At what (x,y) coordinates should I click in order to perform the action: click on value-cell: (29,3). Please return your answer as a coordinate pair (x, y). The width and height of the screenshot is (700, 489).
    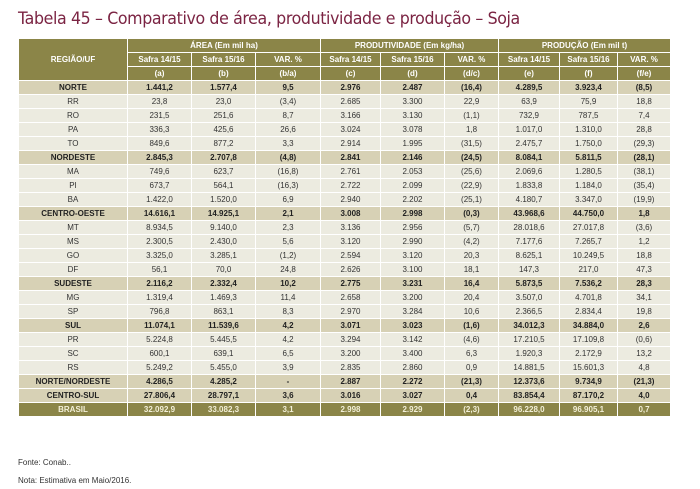
    Looking at the image, I should click on (644, 143).